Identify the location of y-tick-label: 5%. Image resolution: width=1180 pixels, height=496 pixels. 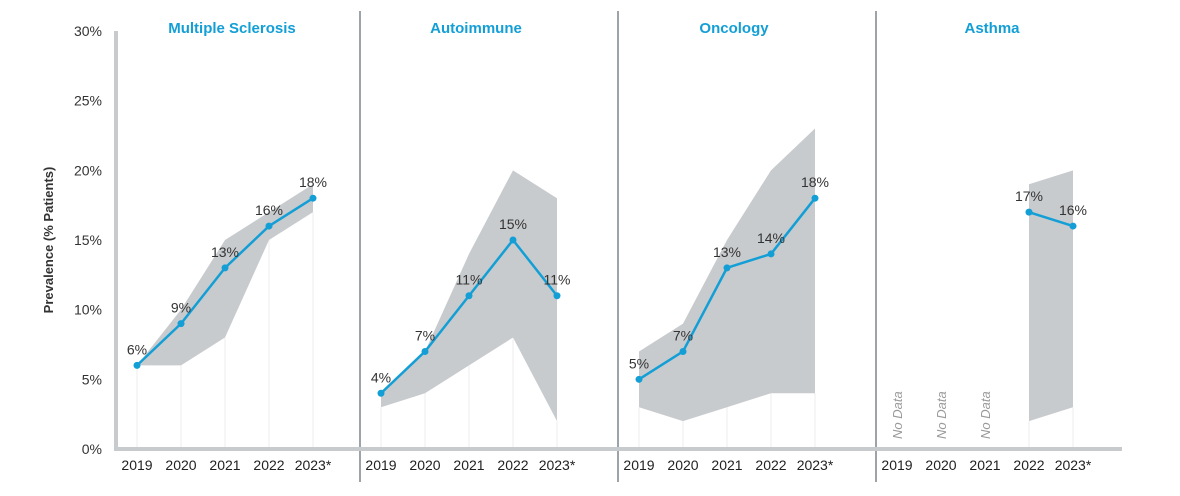
(92, 379).